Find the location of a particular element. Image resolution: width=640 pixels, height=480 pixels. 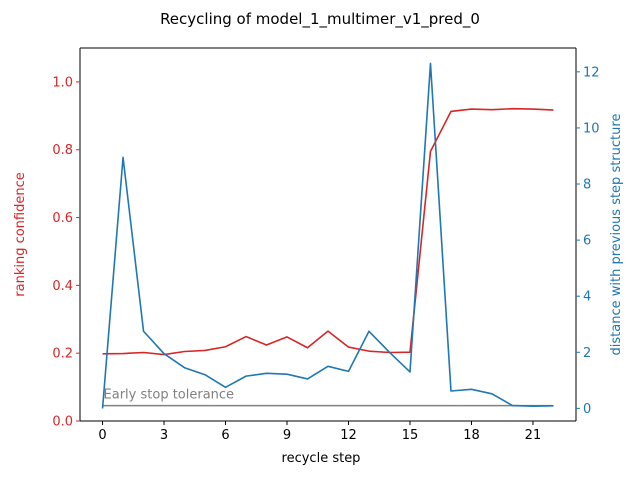

left-y-tick-label: 0.4 is located at coordinates (62, 286).